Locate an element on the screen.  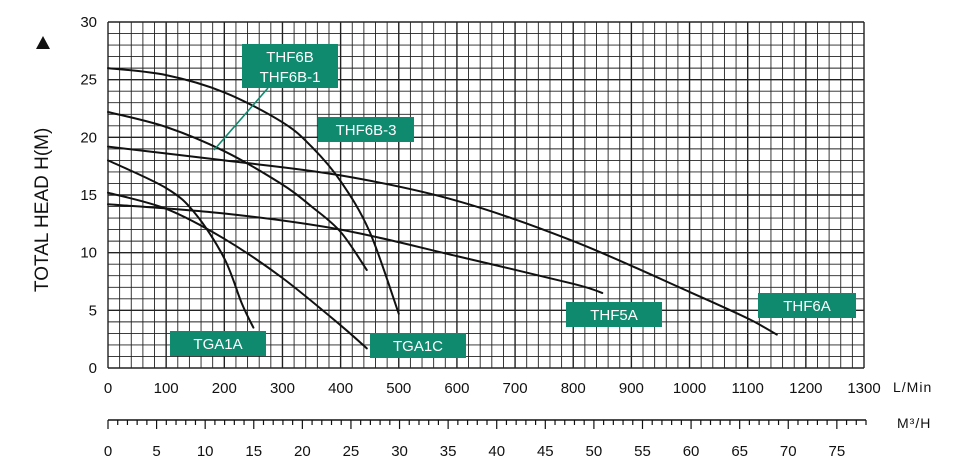
label-thf6b: THF6B THF6B-1 is located at coordinates (290, 66).